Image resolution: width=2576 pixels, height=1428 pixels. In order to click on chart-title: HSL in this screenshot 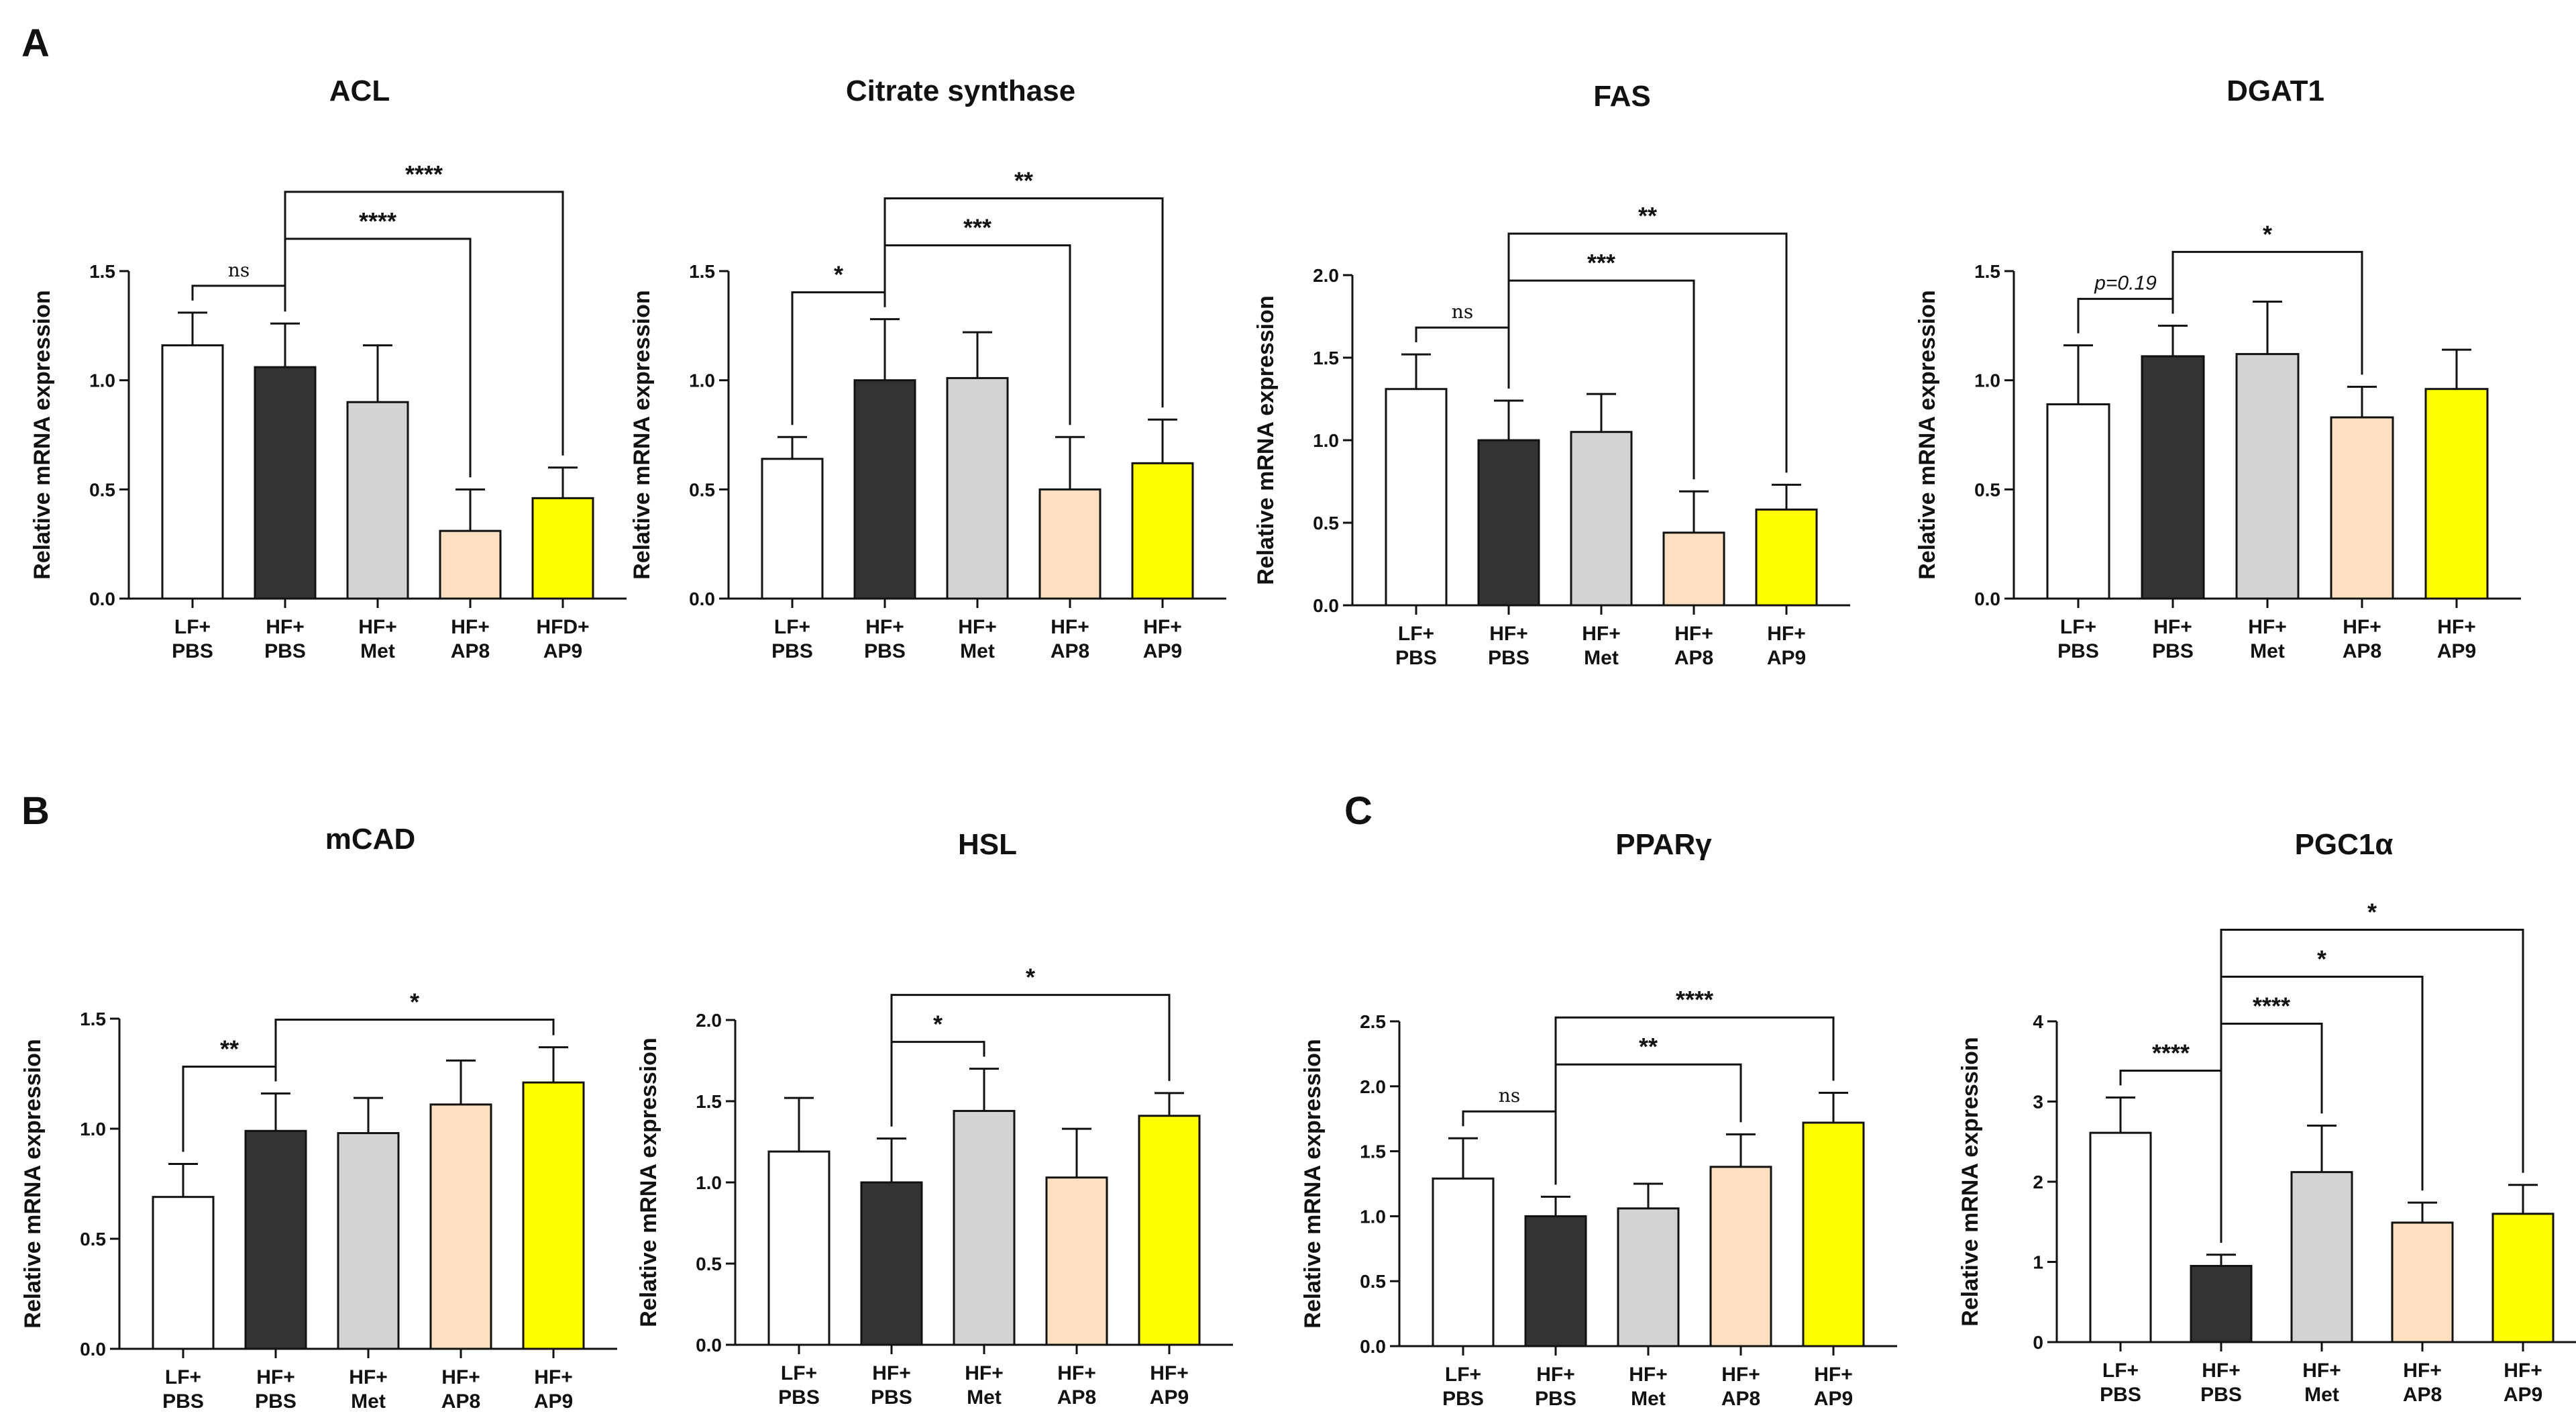, I will do `click(987, 844)`.